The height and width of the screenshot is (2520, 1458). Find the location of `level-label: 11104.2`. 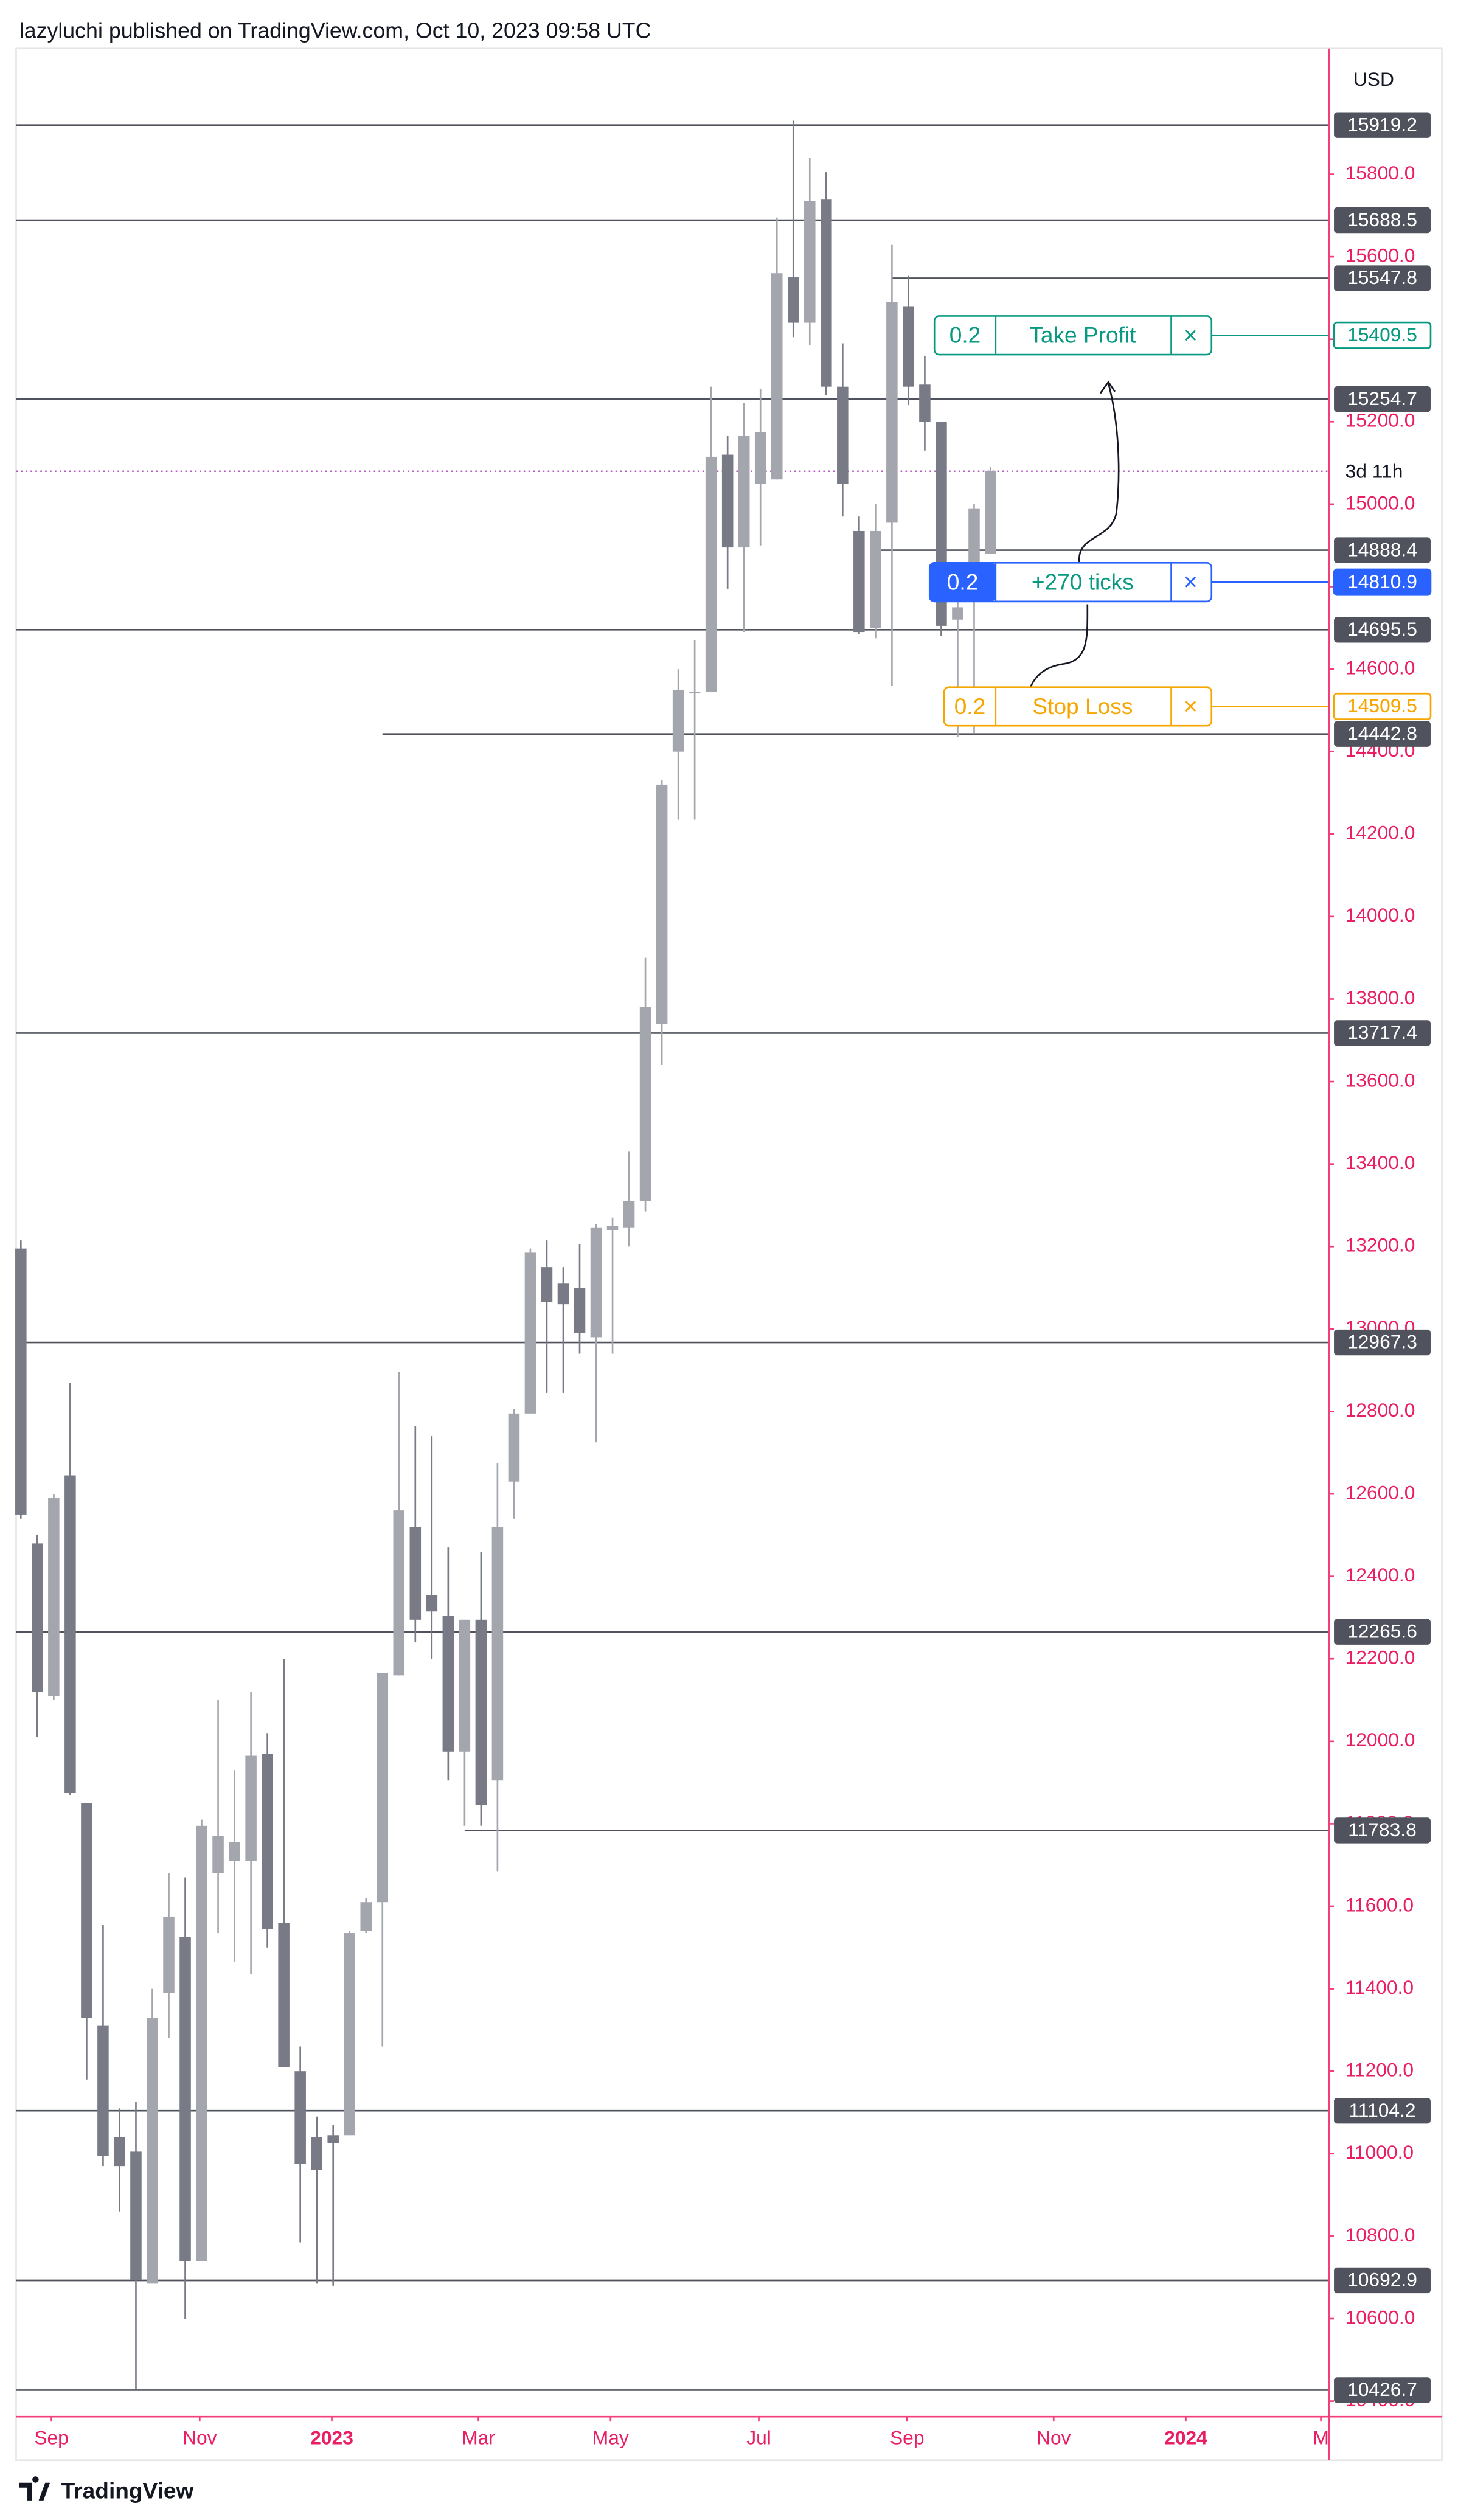

level-label: 11104.2 is located at coordinates (1382, 2110).